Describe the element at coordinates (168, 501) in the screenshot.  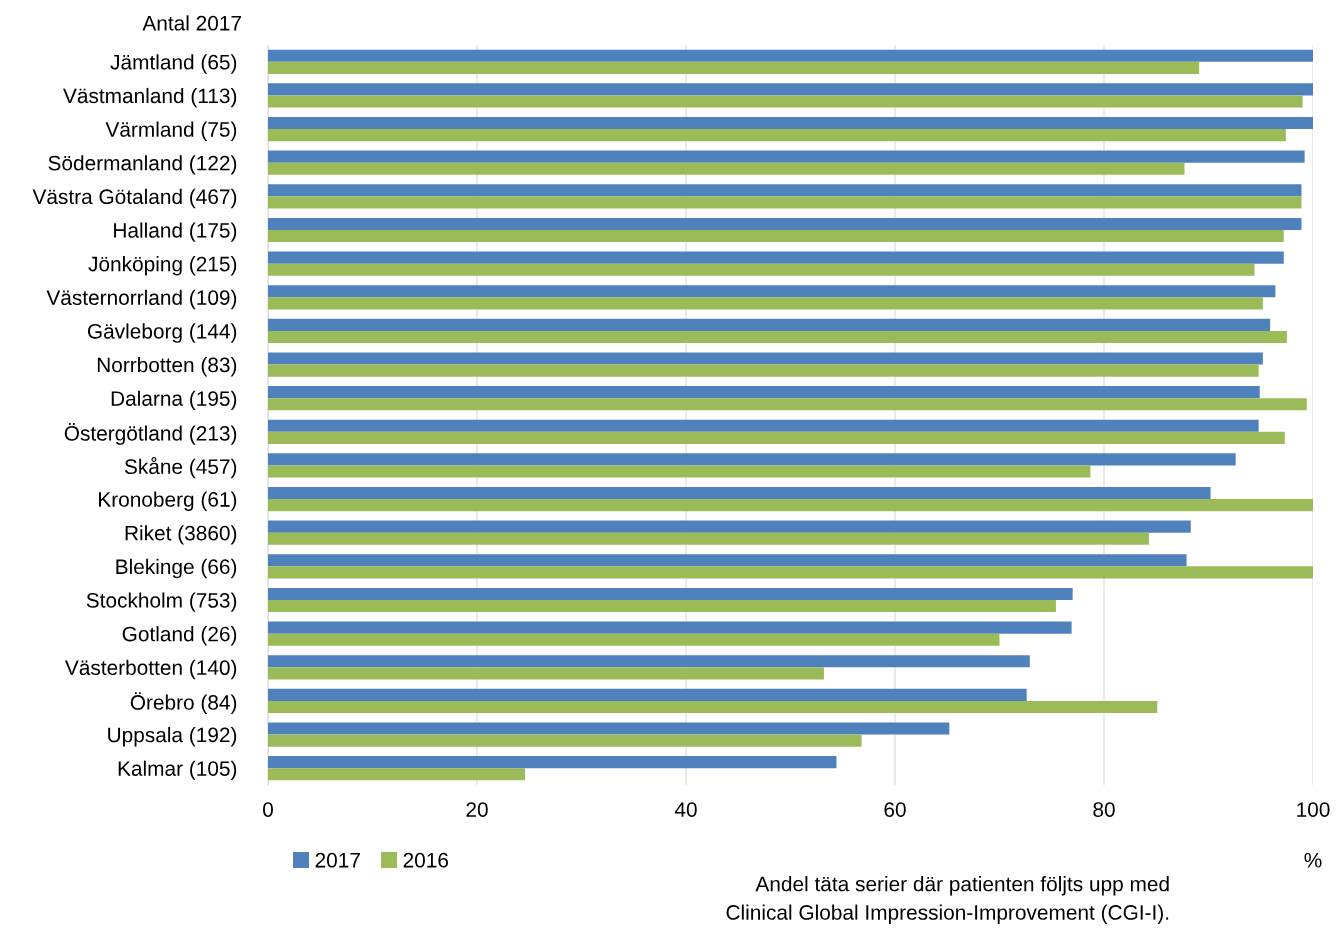
I see `y-tick-label: Kronoberg (61)` at that location.